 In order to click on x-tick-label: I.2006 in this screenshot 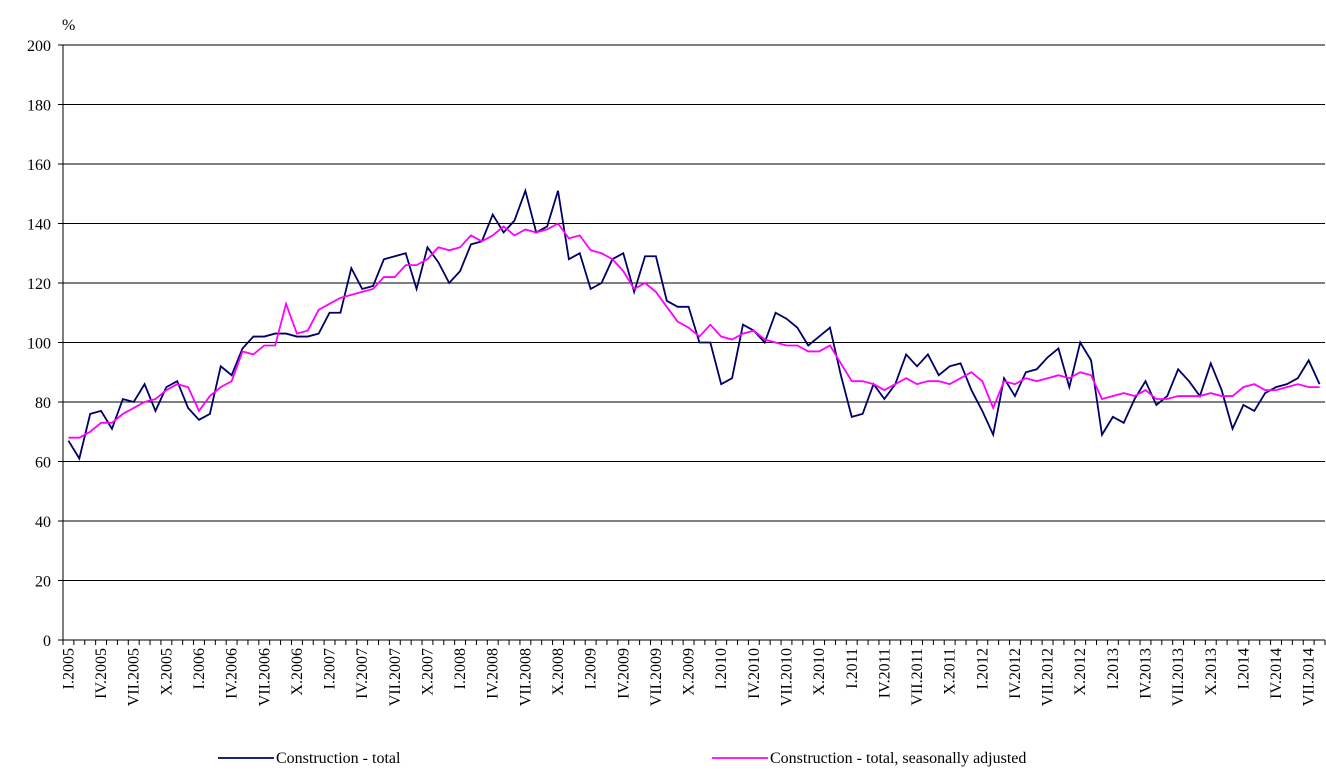, I will do `click(199, 668)`.